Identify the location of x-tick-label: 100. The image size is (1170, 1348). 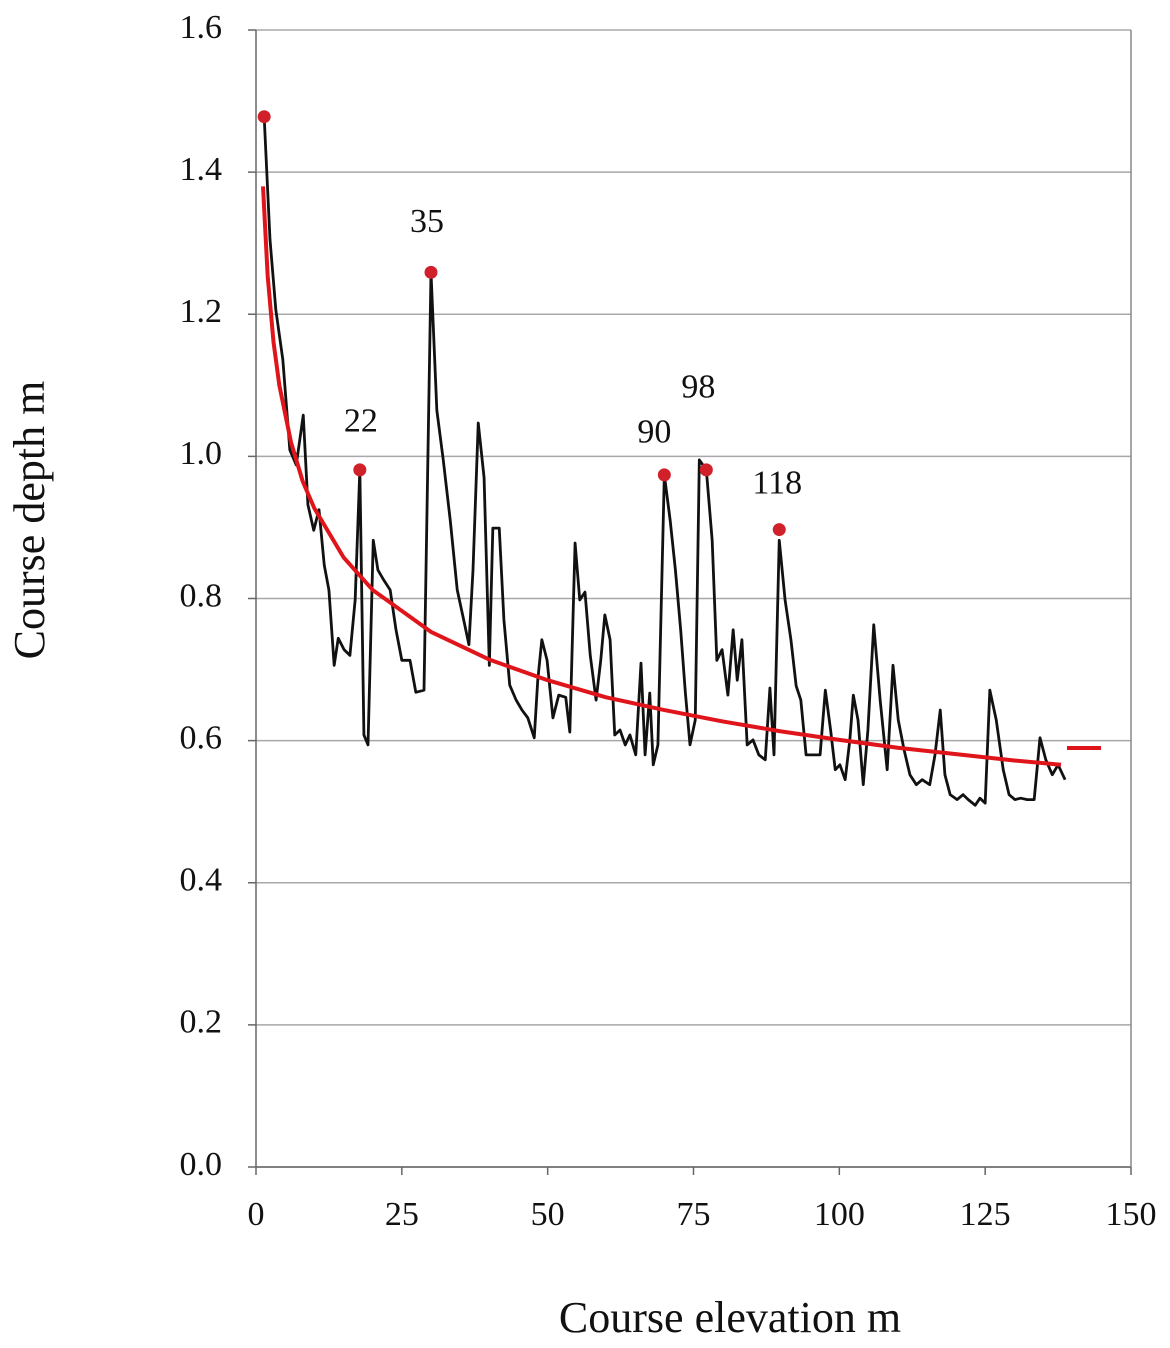
(839, 1214).